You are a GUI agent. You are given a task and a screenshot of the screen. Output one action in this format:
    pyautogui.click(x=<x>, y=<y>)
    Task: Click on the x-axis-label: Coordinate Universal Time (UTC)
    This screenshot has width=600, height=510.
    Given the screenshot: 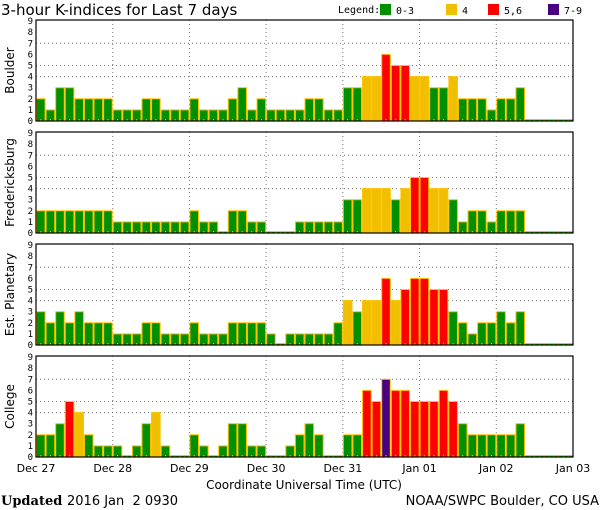 What is the action you would take?
    pyautogui.click(x=304, y=485)
    